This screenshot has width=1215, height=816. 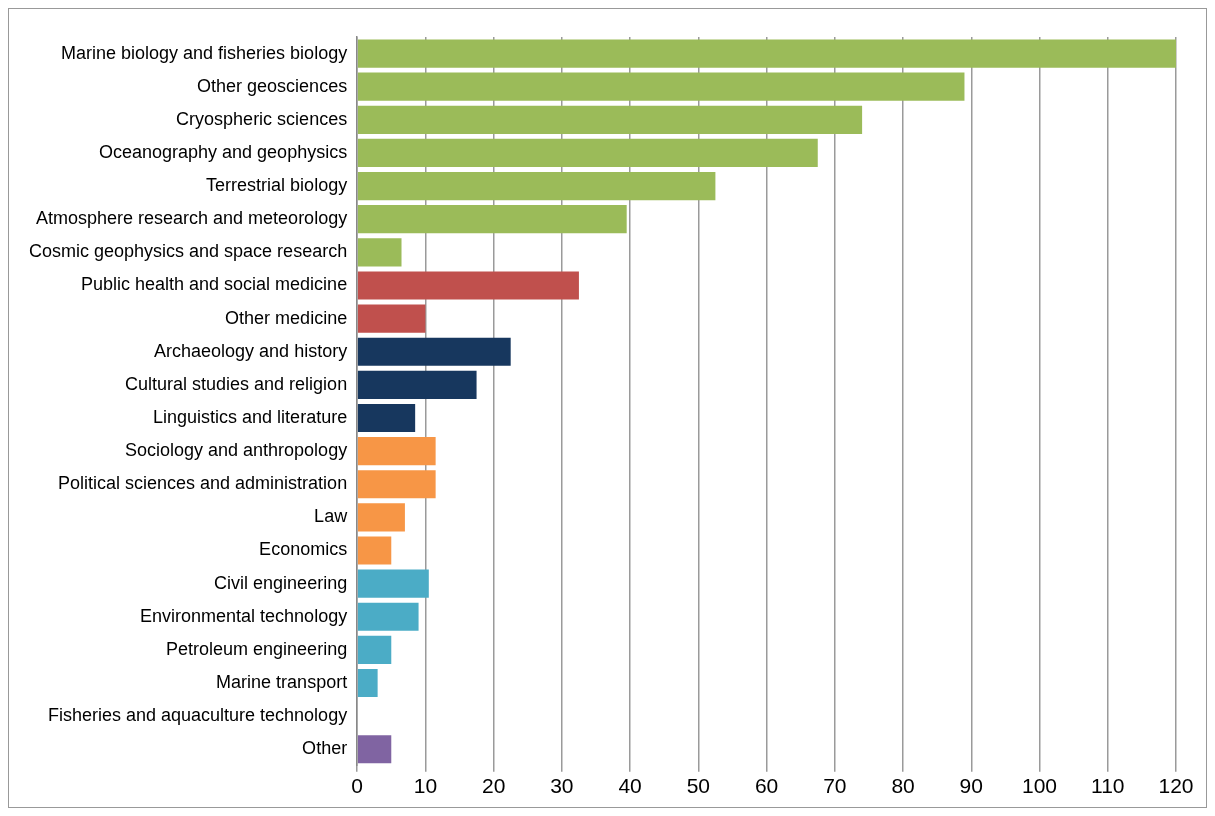 What do you see at coordinates (325, 748) in the screenshot?
I see `y-tick-label: Other` at bounding box center [325, 748].